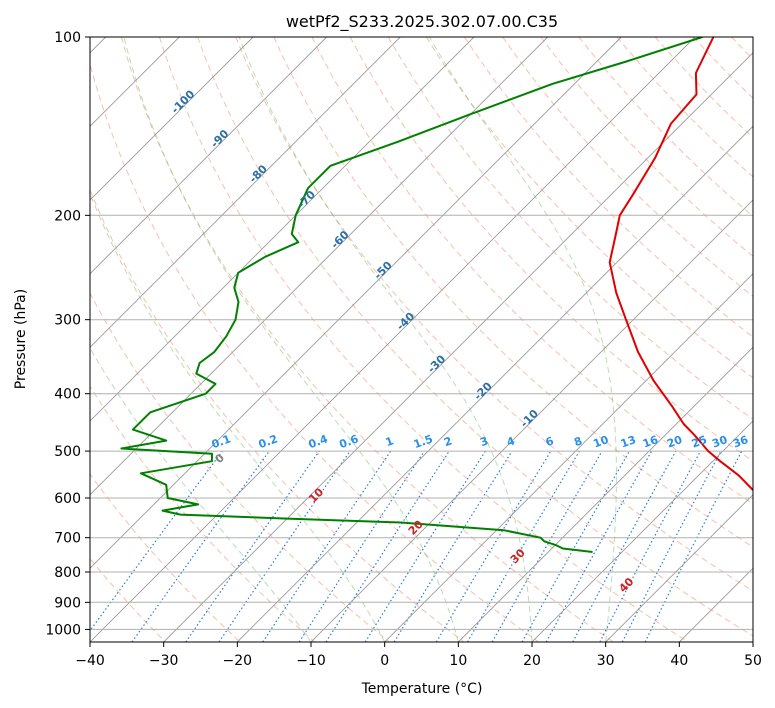 The width and height of the screenshot is (775, 708). I want to click on temperature-profile-line, so click(680, 264).